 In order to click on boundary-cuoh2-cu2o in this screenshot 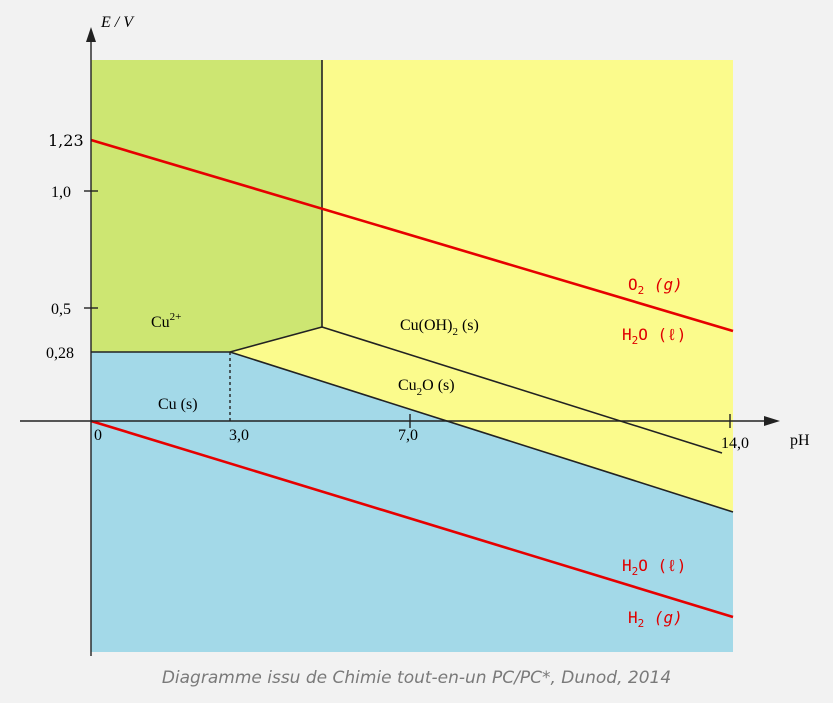, I will do `click(522, 390)`.